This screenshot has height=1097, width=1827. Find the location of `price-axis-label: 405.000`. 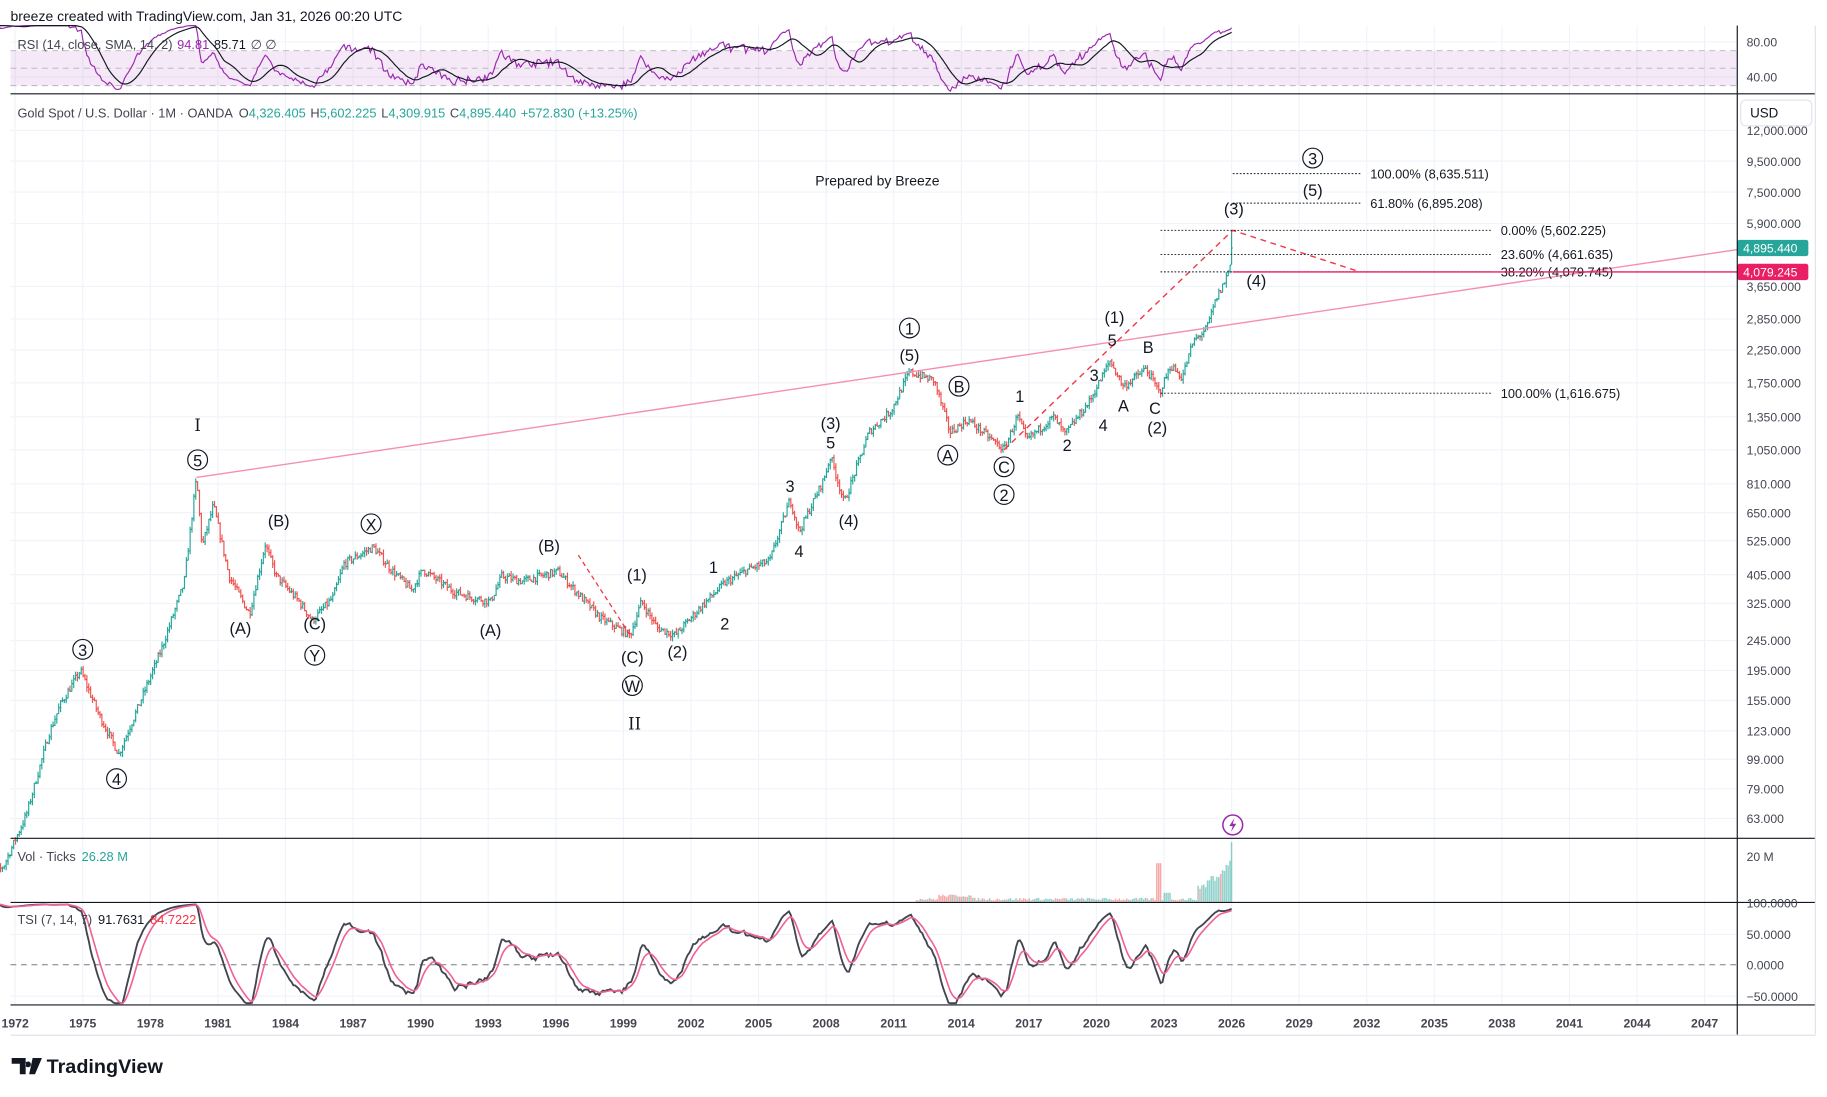

price-axis-label: 405.000 is located at coordinates (1769, 575).